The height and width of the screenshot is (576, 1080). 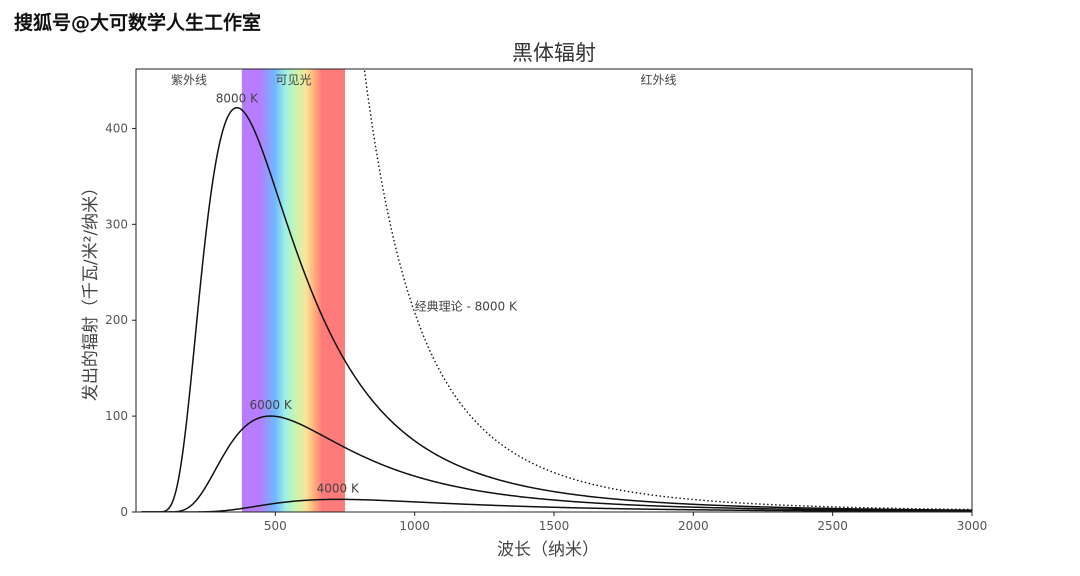 What do you see at coordinates (972, 526) in the screenshot?
I see `x-tick-label-5: 3000` at bounding box center [972, 526].